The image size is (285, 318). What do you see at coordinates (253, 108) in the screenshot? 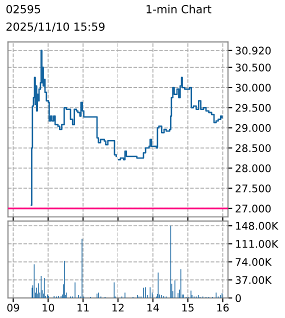
I see `y-tick-label: 29.500` at bounding box center [253, 108].